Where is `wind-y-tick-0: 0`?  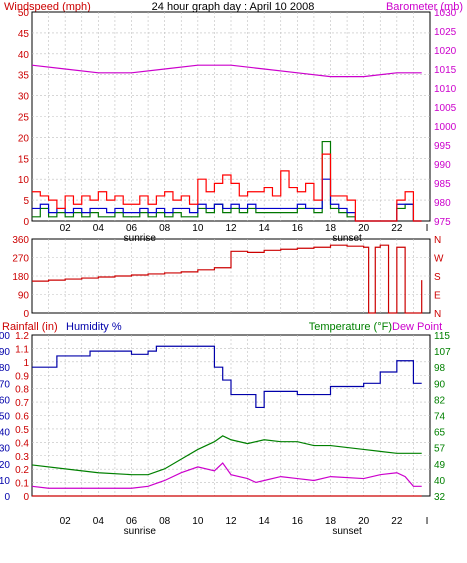
wind-y-tick-0: 0 is located at coordinates (26, 222).